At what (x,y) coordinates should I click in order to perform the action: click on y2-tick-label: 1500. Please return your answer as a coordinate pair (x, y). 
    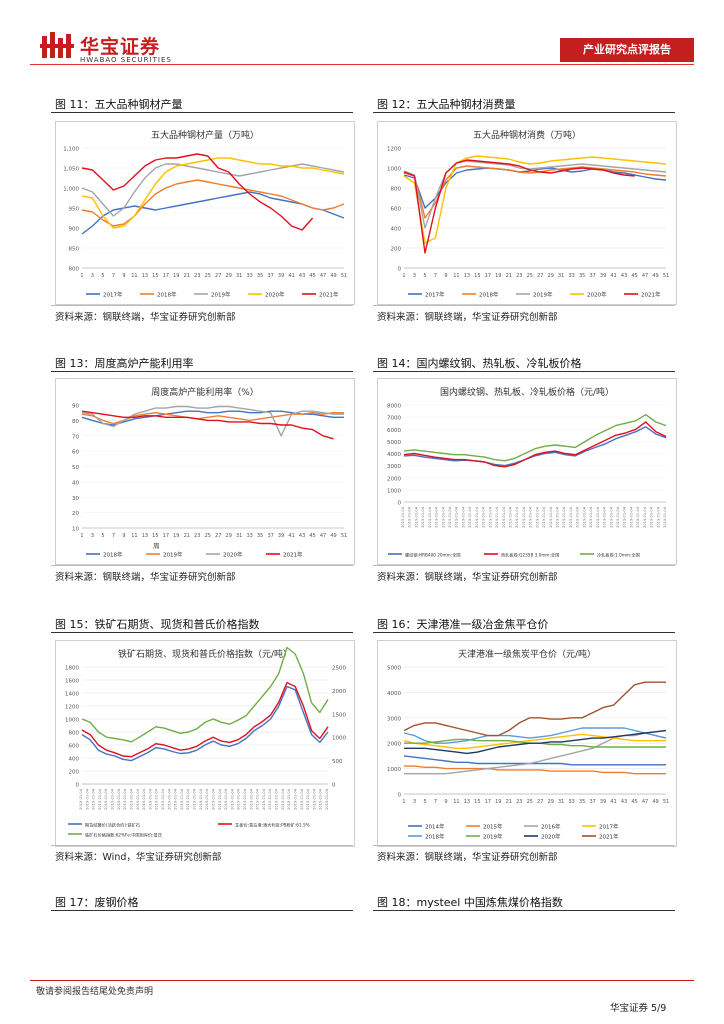
    Looking at the image, I should click on (339, 715).